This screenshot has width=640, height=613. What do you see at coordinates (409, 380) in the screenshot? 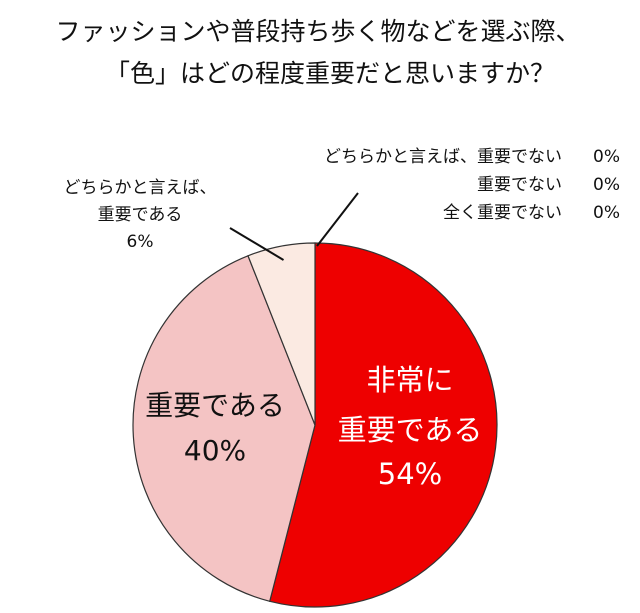
I see `slice-label-0-line-1: 非常に` at bounding box center [409, 380].